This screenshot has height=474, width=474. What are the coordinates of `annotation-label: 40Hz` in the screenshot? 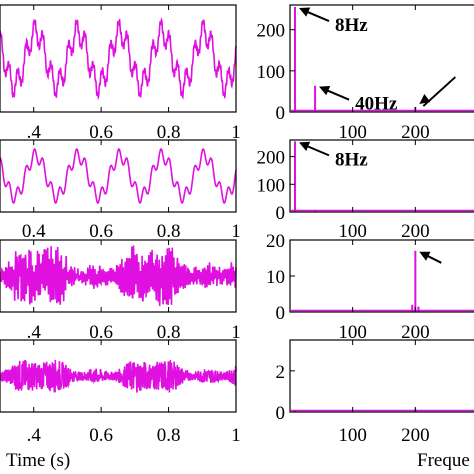 It's located at (376, 104).